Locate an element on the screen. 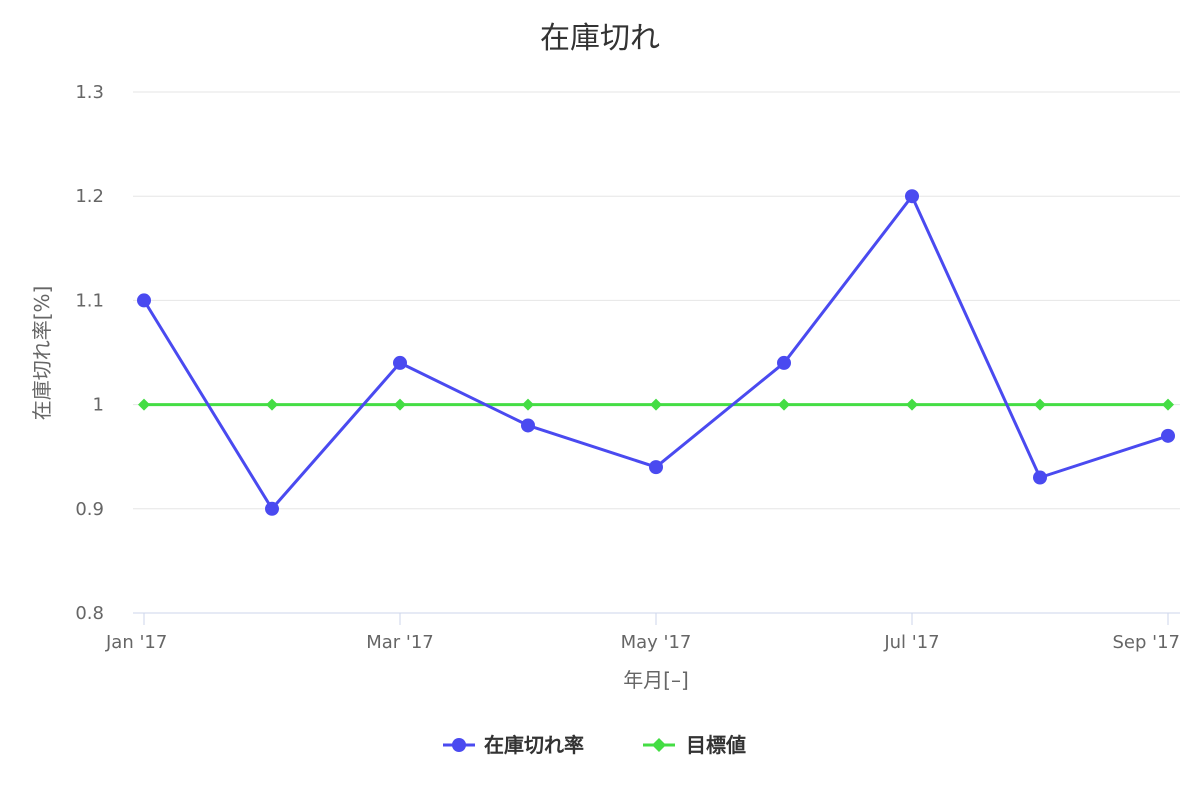 Image resolution: width=1200 pixels, height=800 pixels. x-tick-label: Jan '17 is located at coordinates (136, 642).